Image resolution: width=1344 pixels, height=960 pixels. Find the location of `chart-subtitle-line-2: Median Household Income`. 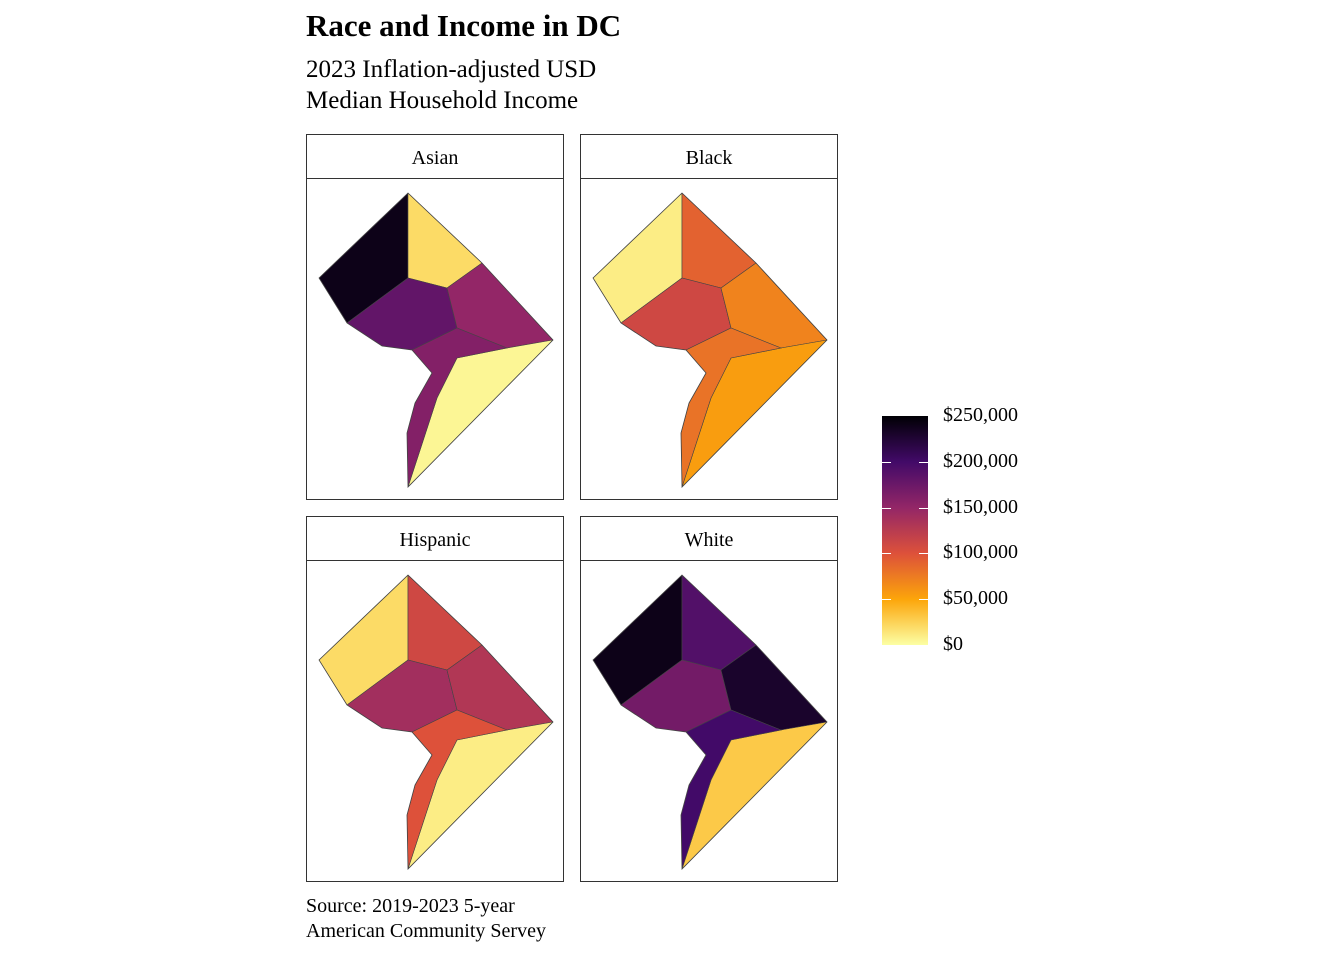

chart-subtitle-line-2: Median Household Income is located at coordinates (442, 100).